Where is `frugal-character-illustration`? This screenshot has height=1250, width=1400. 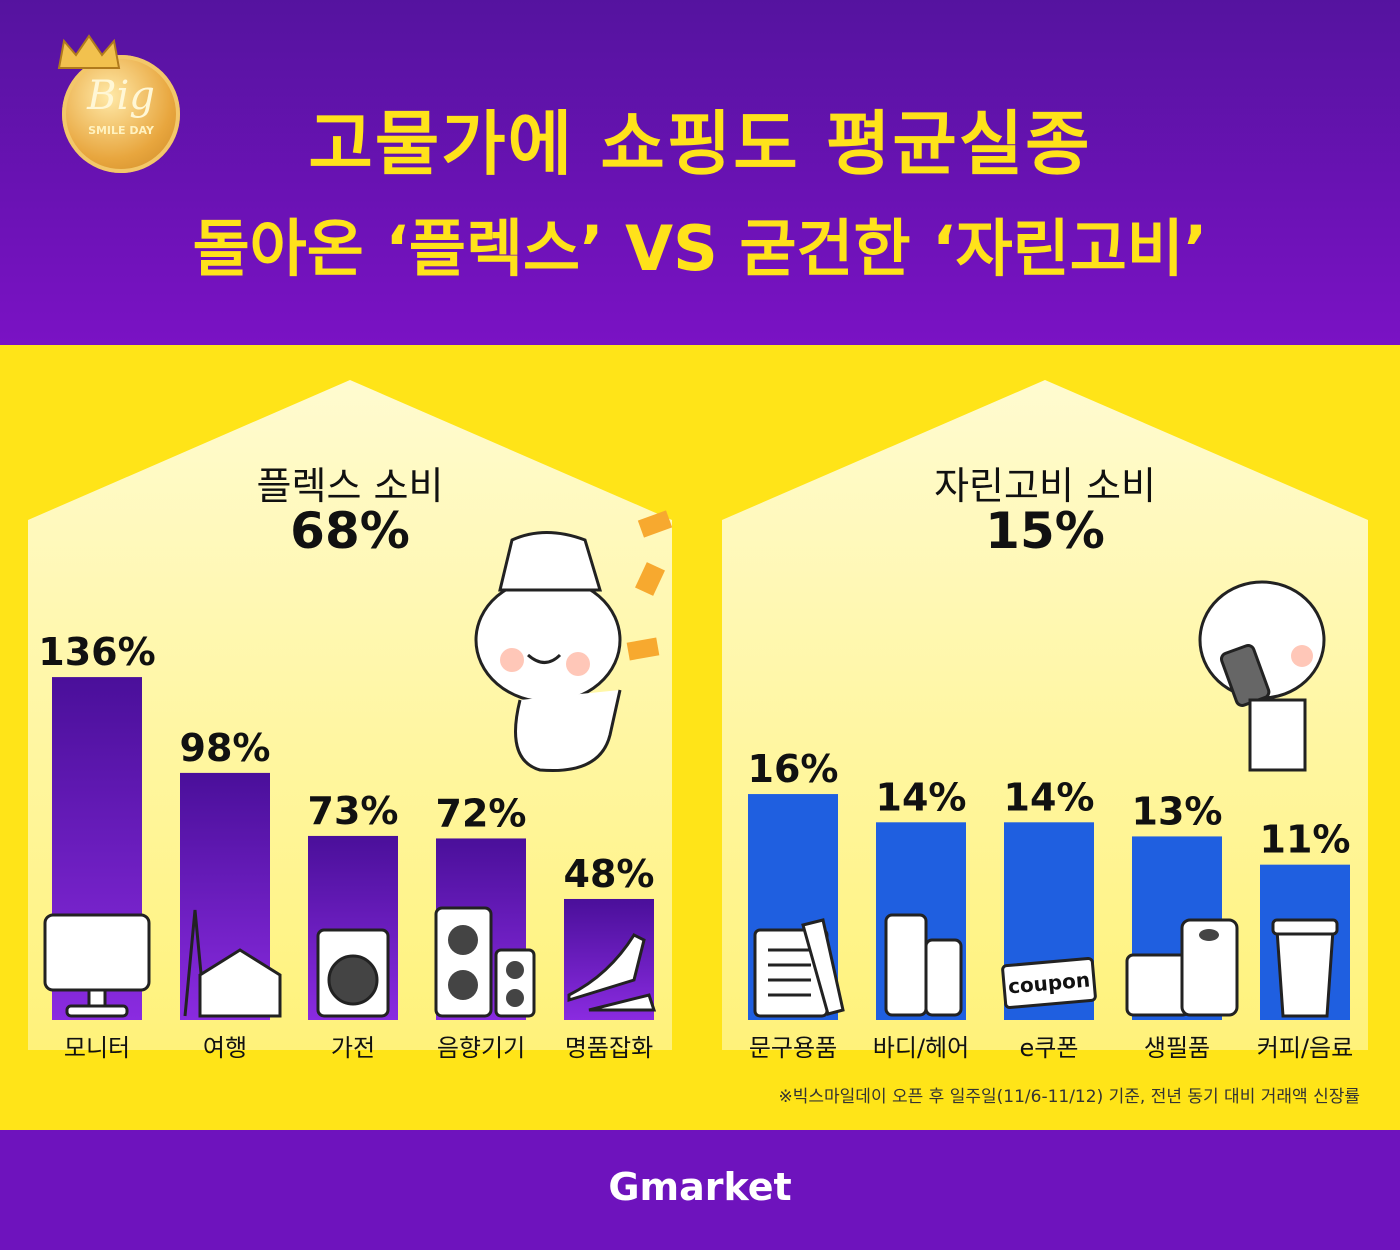 frugal-character-illustration is located at coordinates (1262, 676).